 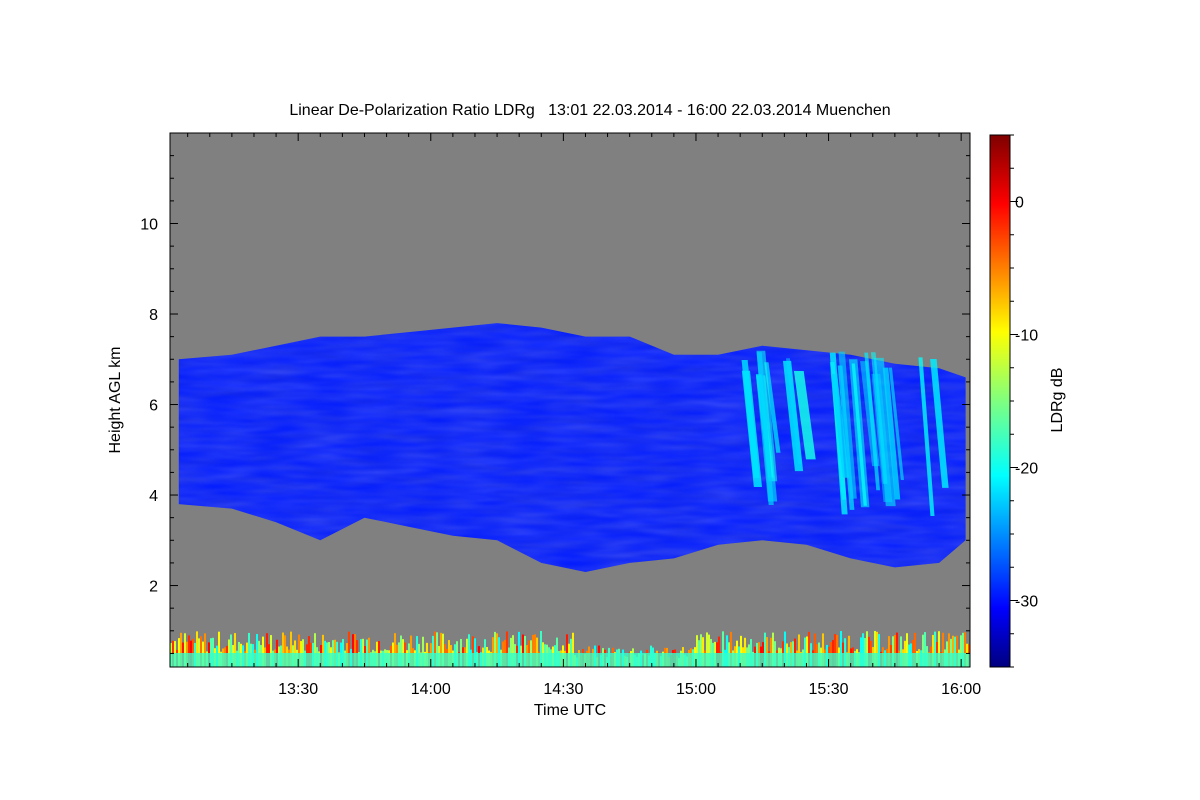 What do you see at coordinates (563, 689) in the screenshot?
I see `x-tick-label: 14:30` at bounding box center [563, 689].